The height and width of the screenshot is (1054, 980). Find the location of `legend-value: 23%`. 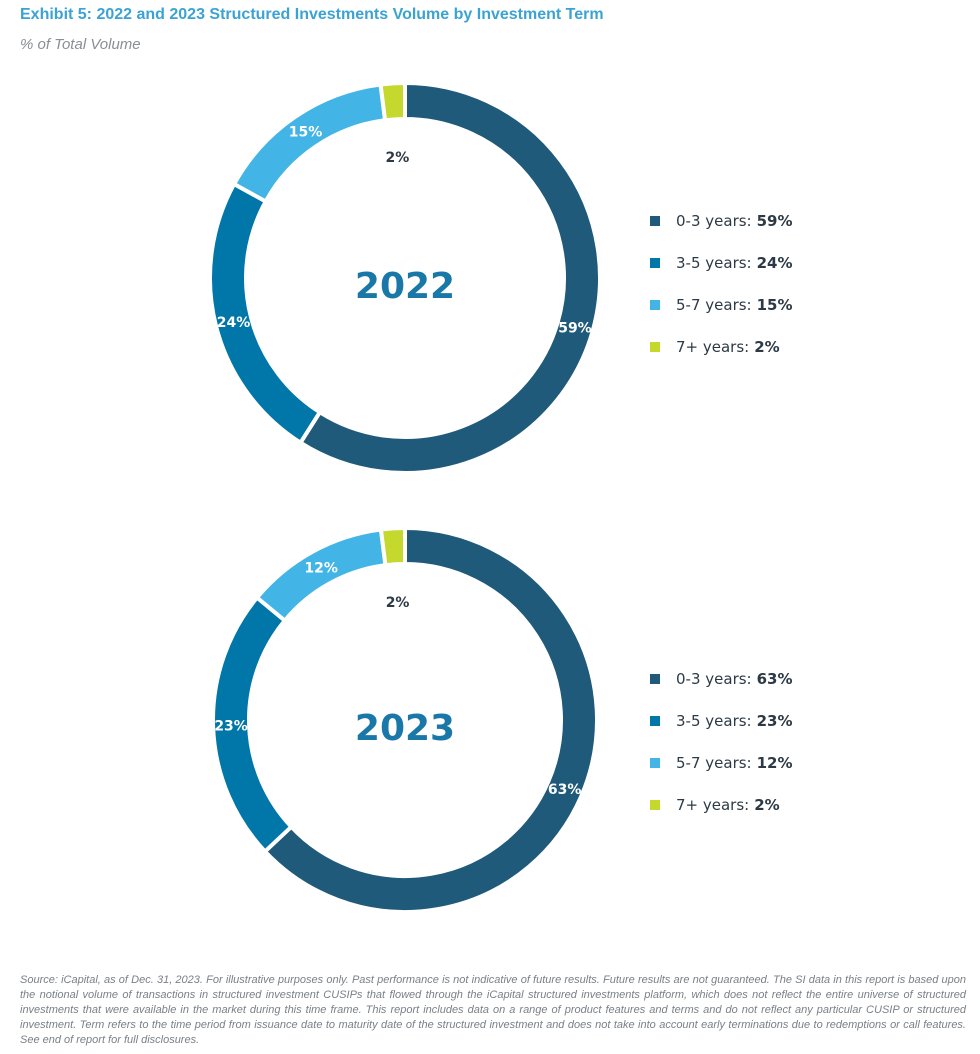

legend-value: 23% is located at coordinates (774, 721).